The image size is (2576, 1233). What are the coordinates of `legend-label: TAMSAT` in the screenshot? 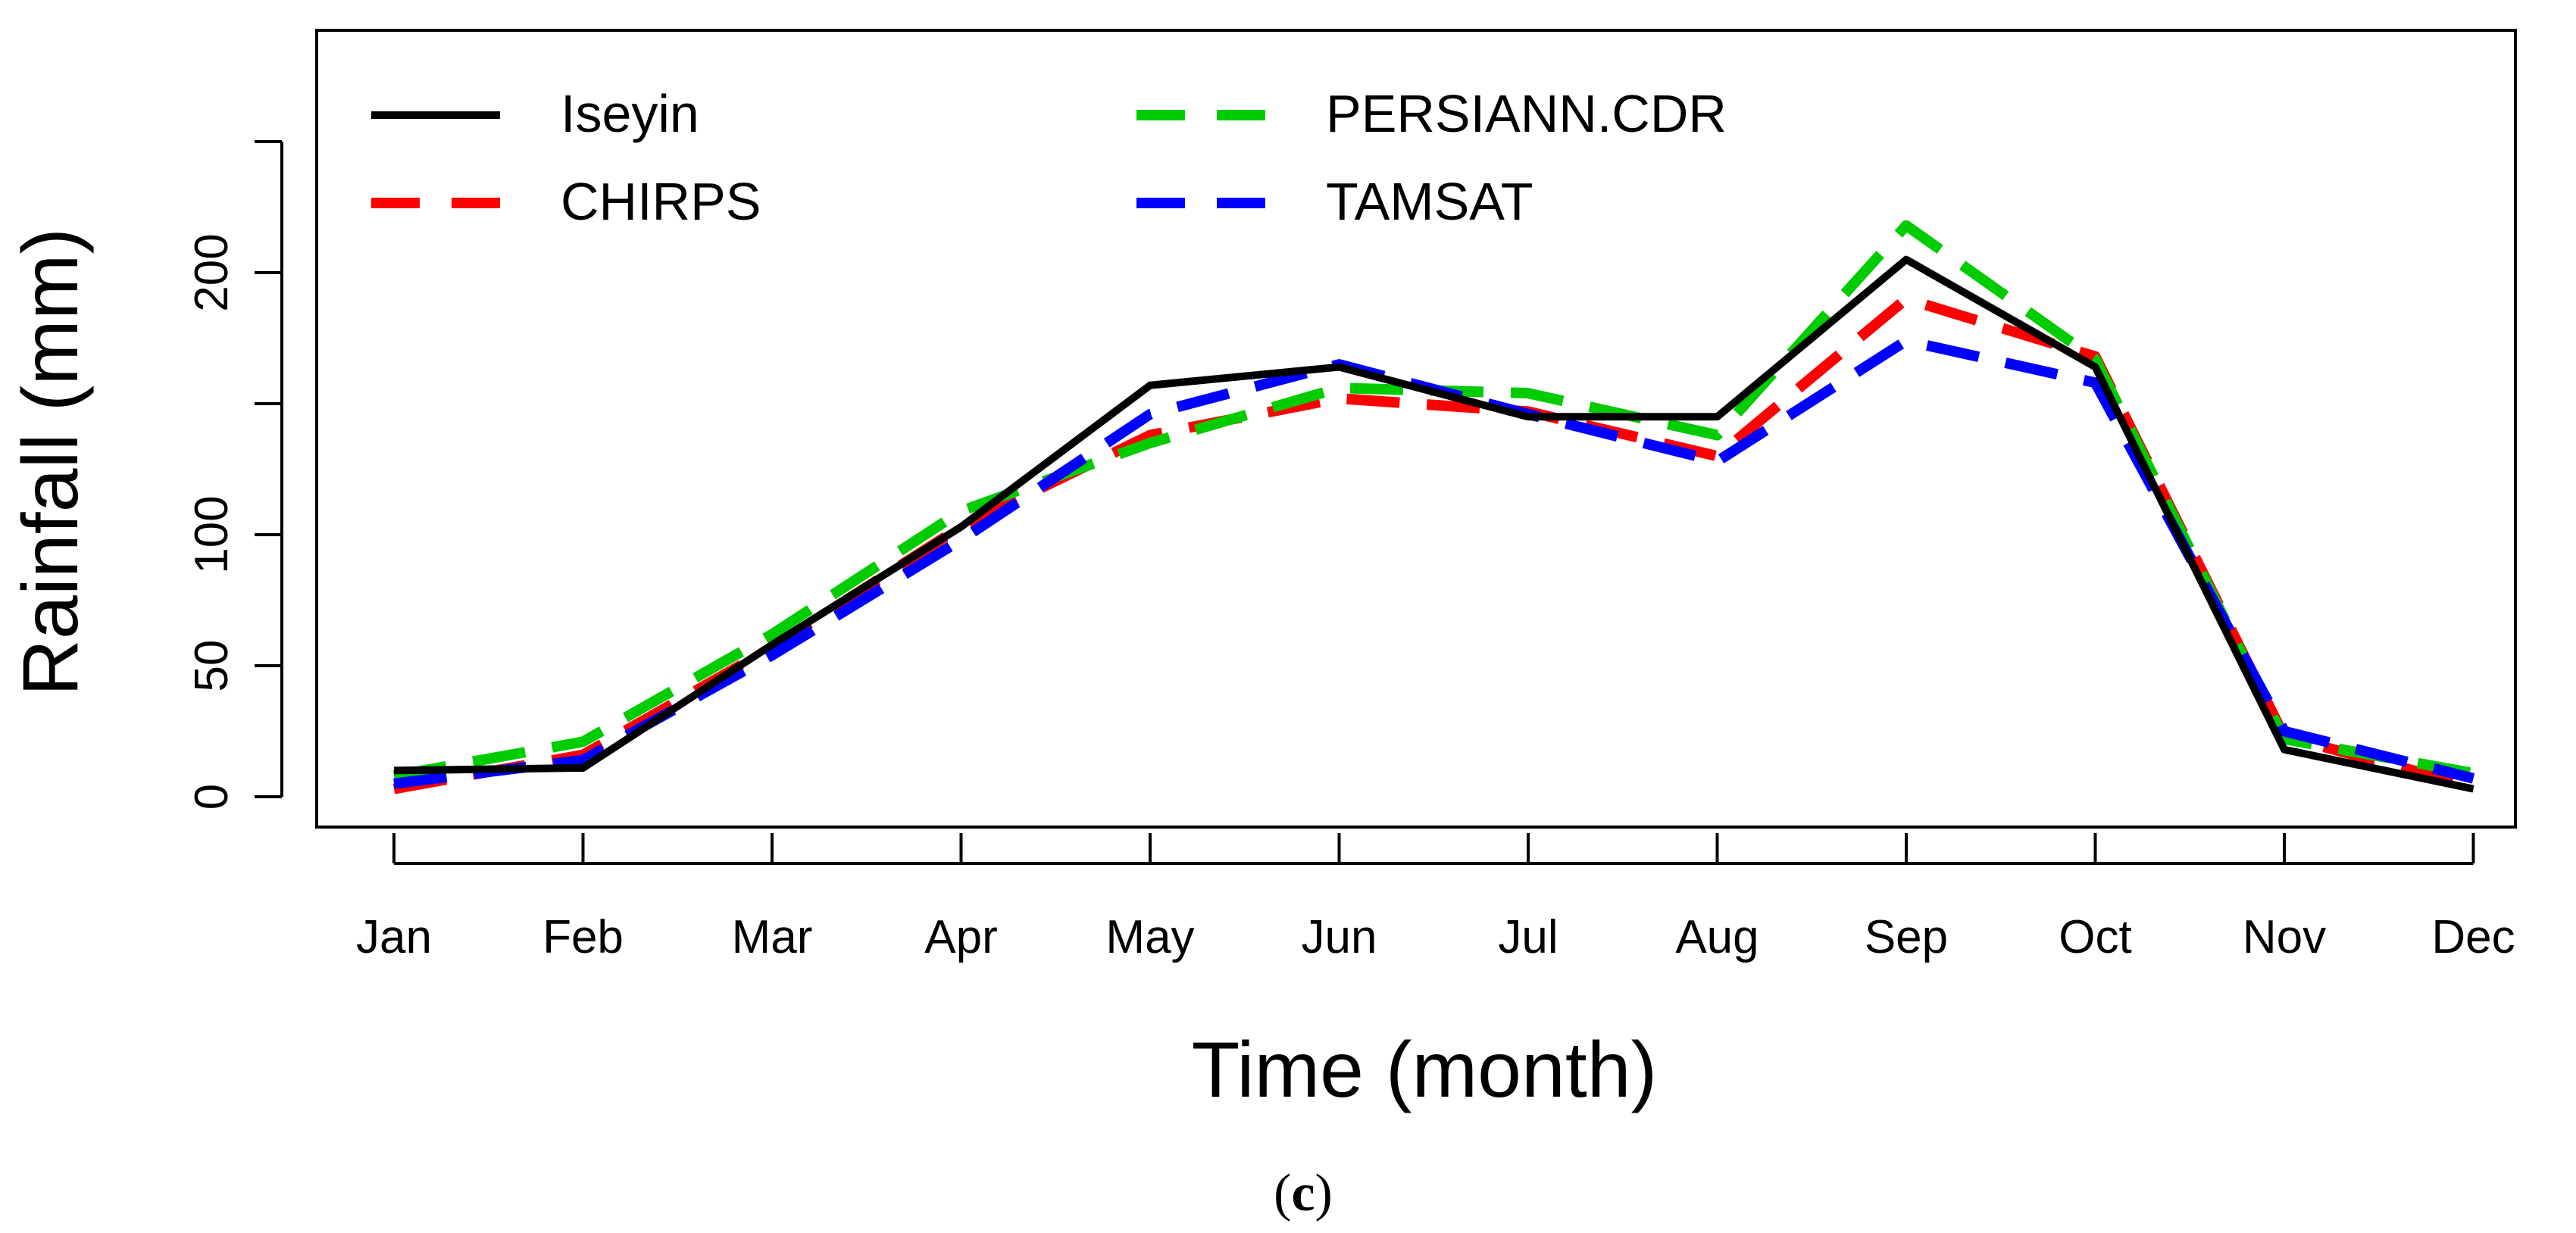 It's located at (1429, 201).